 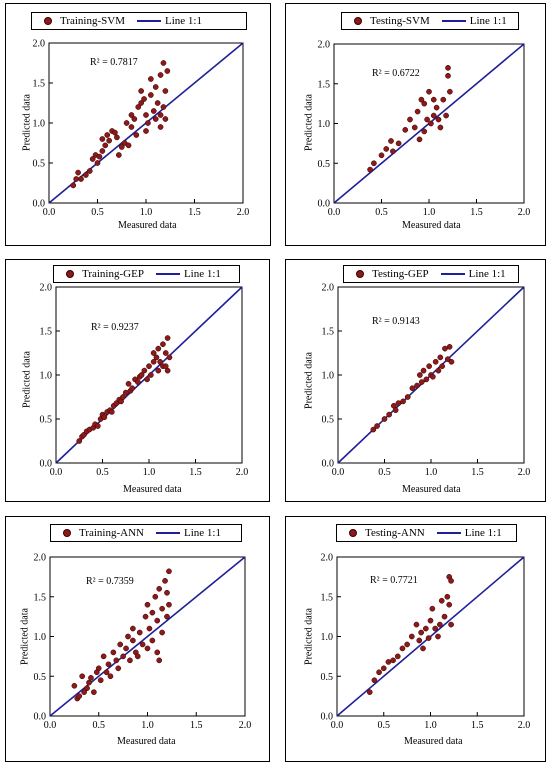 I want to click on r-squared-label: R² = 0.6722, so click(x=396, y=73).